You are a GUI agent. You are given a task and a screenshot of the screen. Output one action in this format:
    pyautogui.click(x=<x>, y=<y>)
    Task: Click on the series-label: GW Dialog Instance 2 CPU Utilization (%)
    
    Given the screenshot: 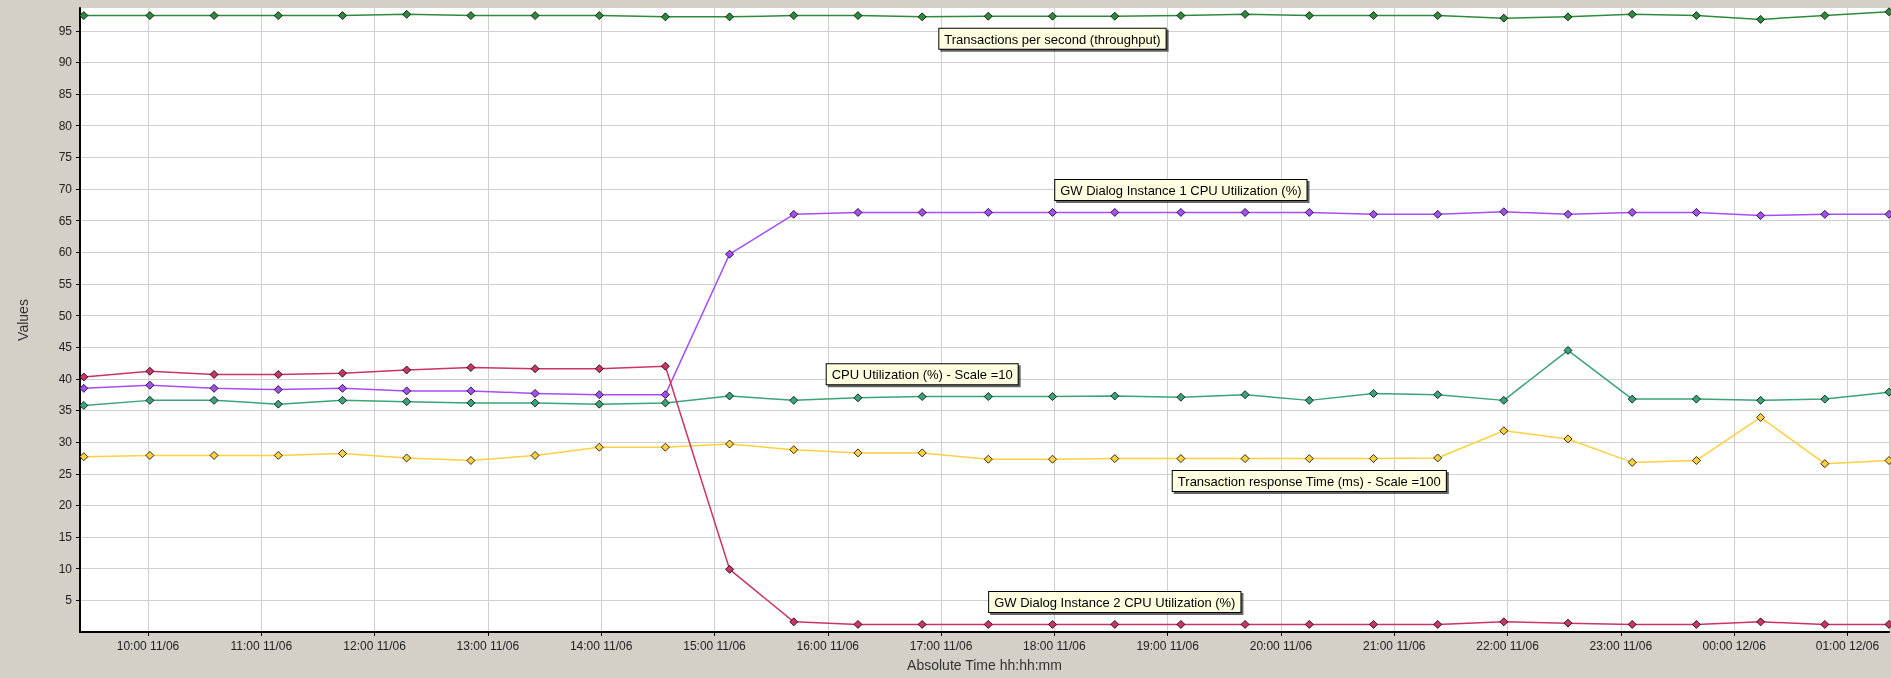 What is the action you would take?
    pyautogui.click(x=1115, y=603)
    